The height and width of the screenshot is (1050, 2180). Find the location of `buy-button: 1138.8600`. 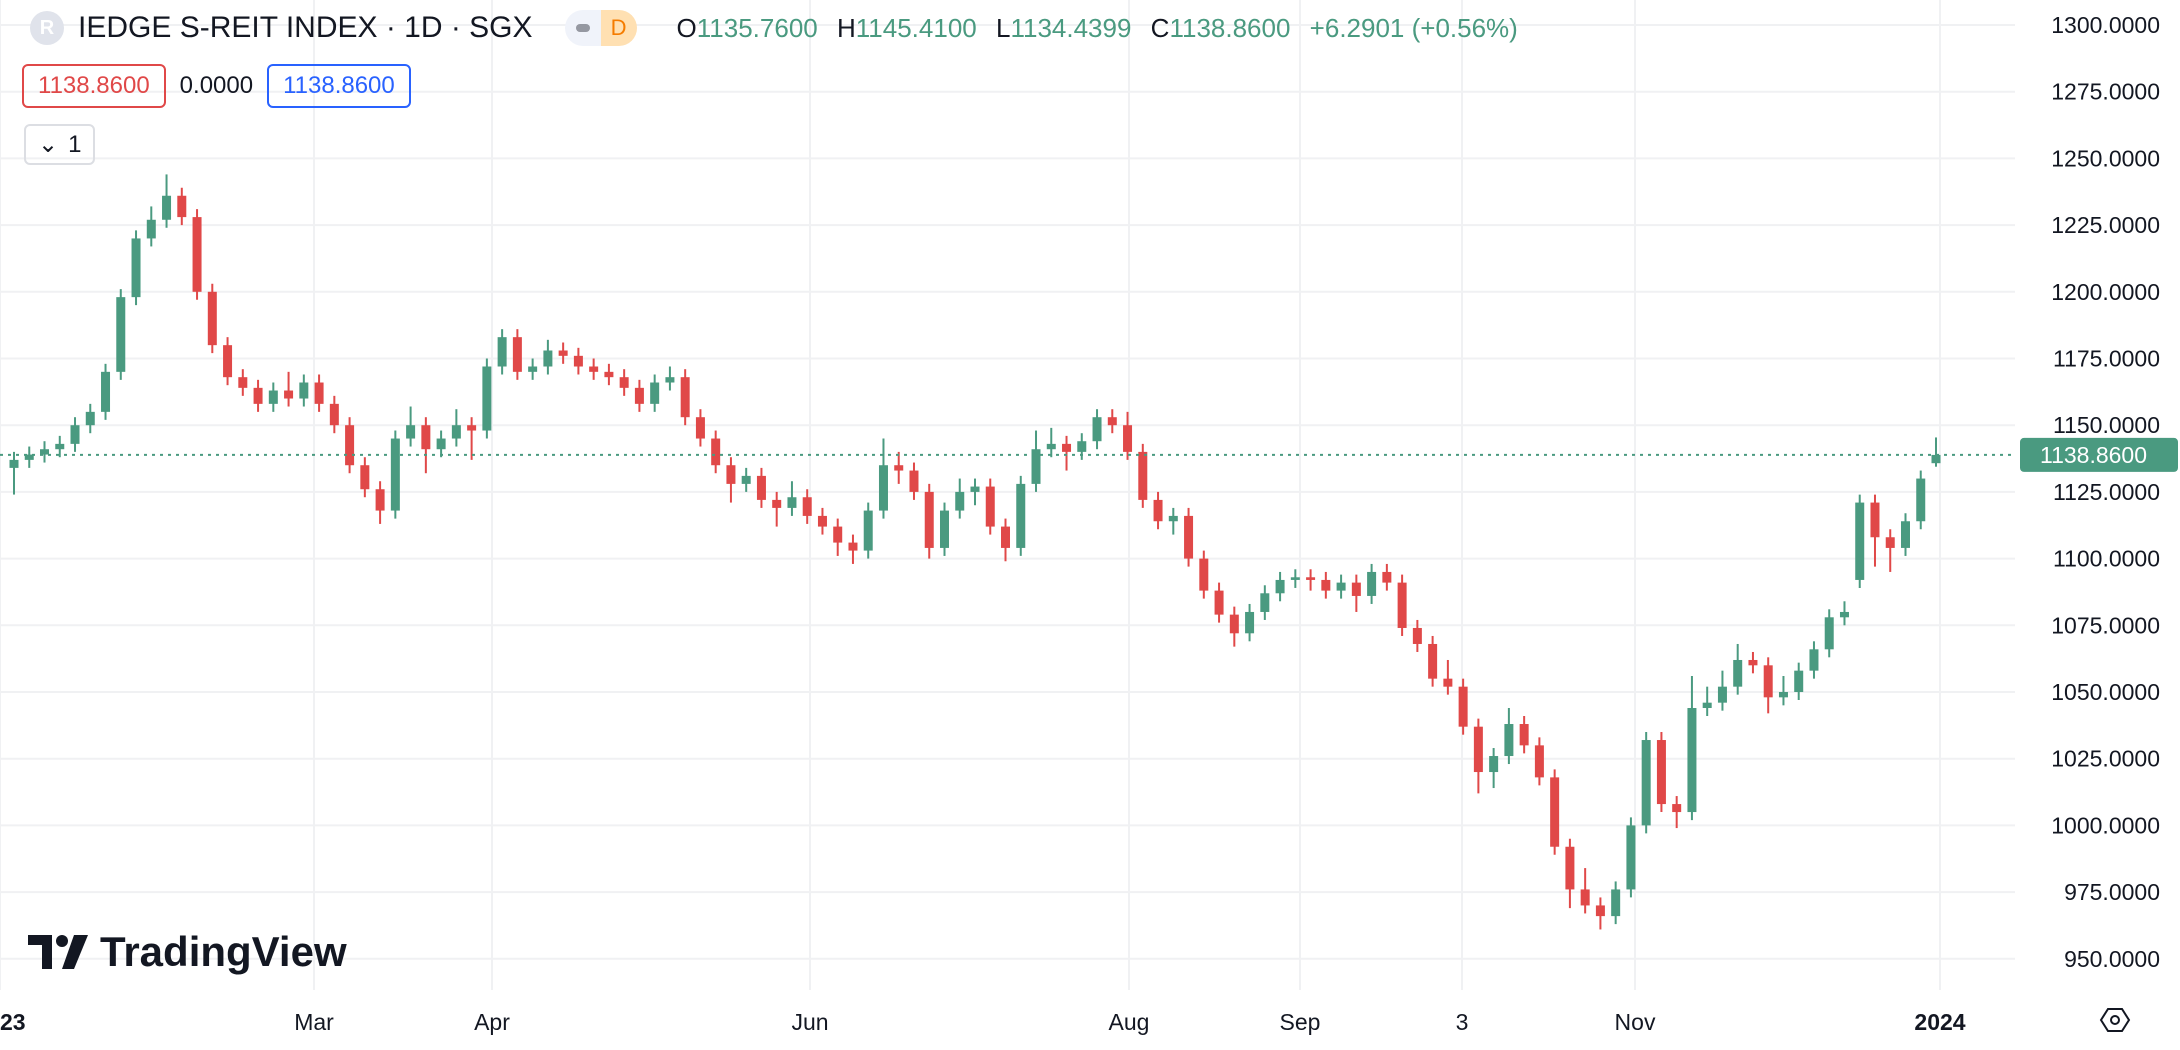

buy-button: 1138.8600 is located at coordinates (339, 86).